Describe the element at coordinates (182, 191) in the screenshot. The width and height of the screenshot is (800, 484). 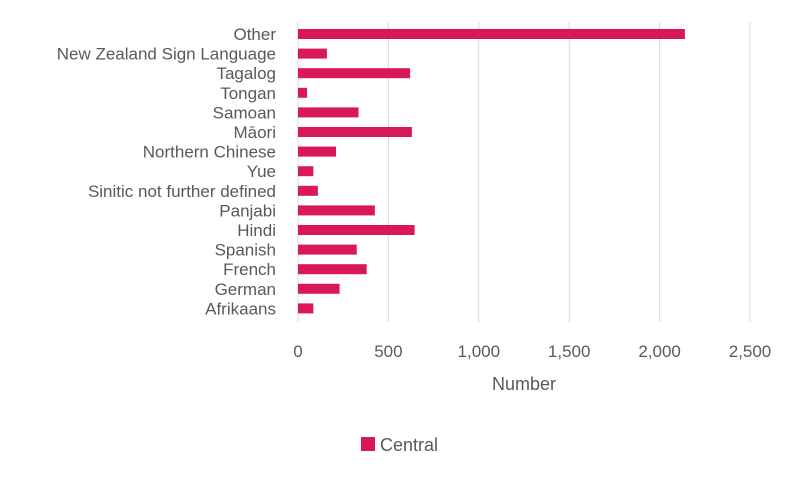
I see `category-label: Sinitic not further defined` at that location.